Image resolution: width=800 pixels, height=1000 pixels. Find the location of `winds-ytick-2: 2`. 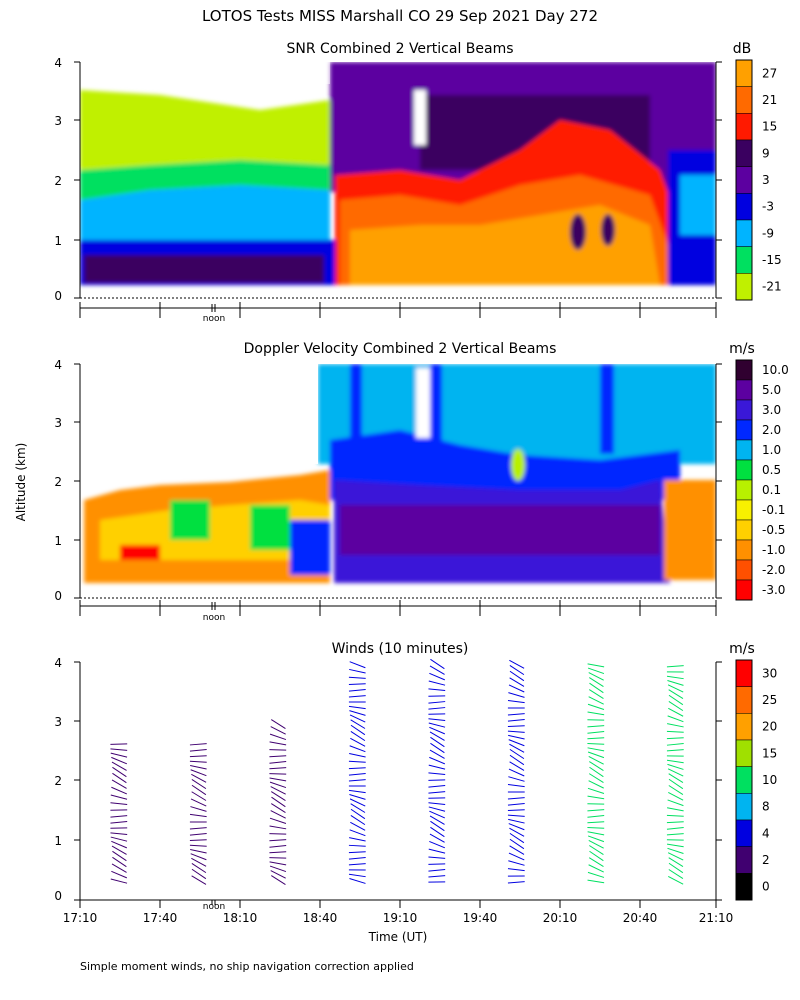

winds-ytick-2: 2 is located at coordinates (58, 781).